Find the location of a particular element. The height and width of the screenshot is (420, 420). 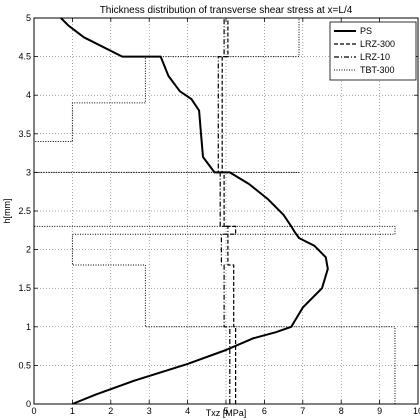

x-tick-label: 7 is located at coordinates (302, 411).